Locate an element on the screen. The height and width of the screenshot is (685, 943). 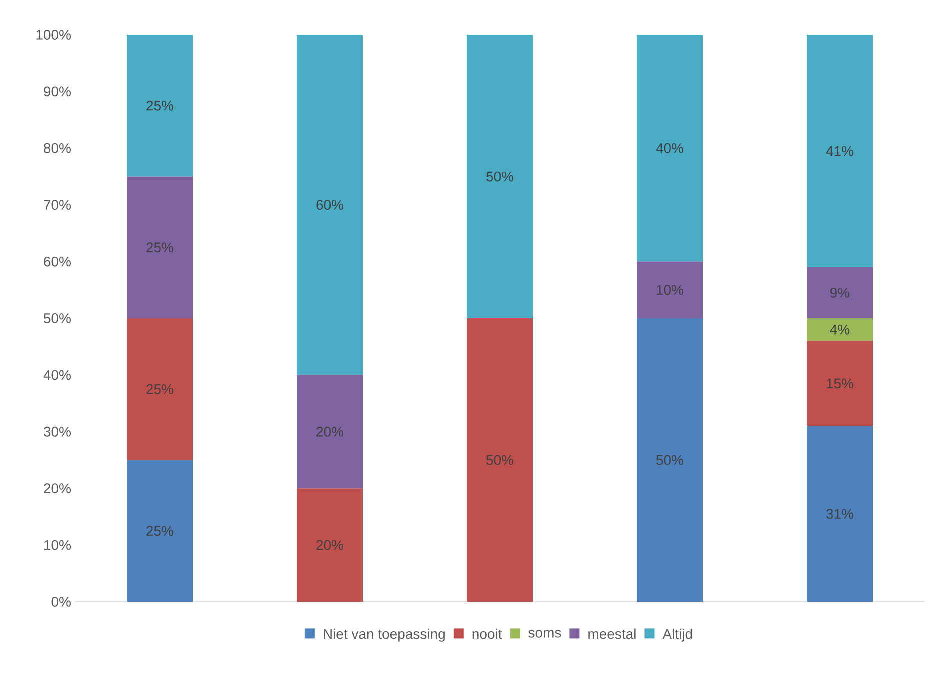
y-tick-label: 100% is located at coordinates (53, 35).